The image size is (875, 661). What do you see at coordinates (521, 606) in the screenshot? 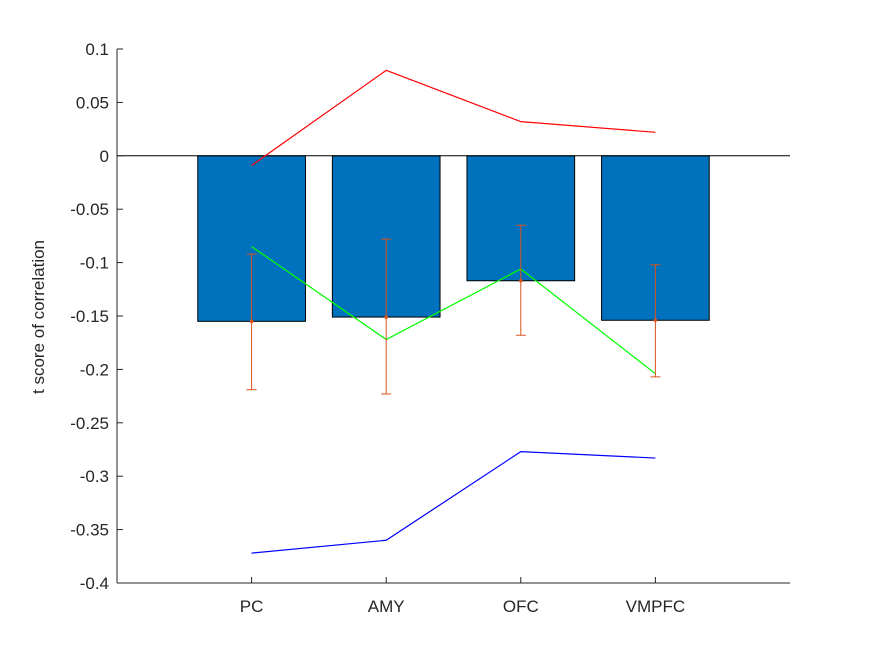
I see `x-tick-label-ofc: OFC` at bounding box center [521, 606].